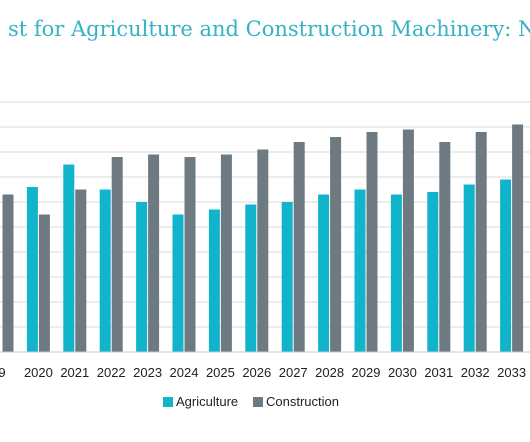  I want to click on bar-construction-2022, so click(117, 254).